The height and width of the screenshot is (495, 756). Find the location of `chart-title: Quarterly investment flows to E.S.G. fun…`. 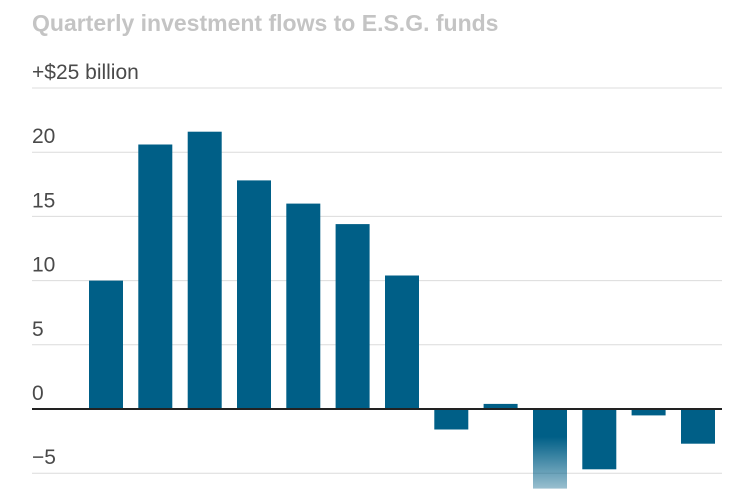

chart-title: Quarterly investment flows to E.S.G. fun… is located at coordinates (265, 23).